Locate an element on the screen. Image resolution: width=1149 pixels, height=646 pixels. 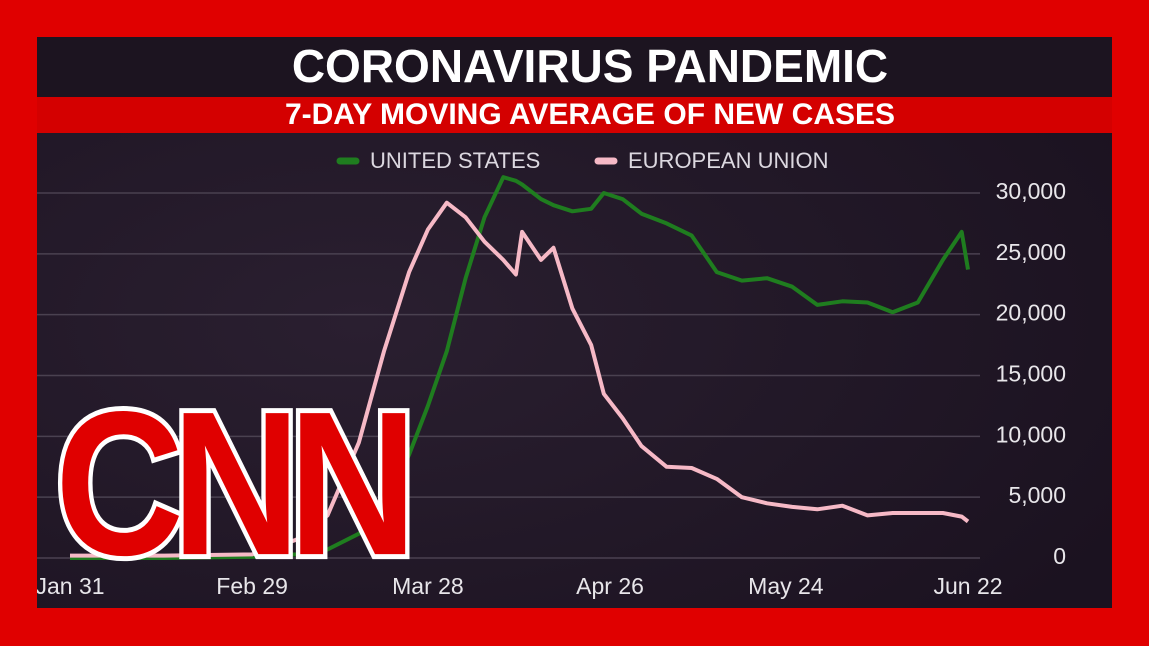
chart-subtitle: 7-DAY MOVING AVERAGE OF NEW CASES is located at coordinates (590, 114).